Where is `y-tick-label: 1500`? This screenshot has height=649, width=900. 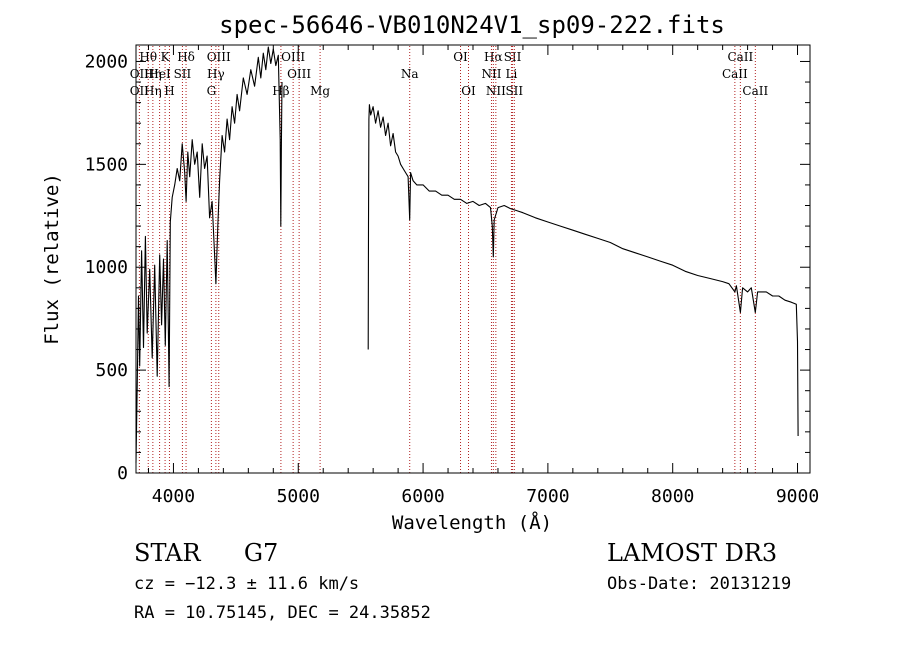 y-tick-label: 1500 is located at coordinates (106, 164).